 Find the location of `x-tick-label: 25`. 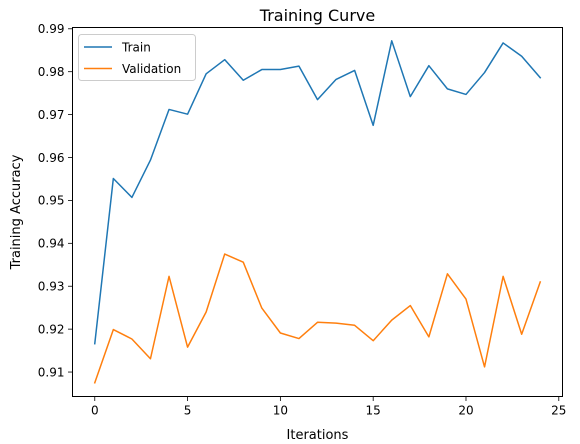

x-tick-label: 25 is located at coordinates (558, 411).